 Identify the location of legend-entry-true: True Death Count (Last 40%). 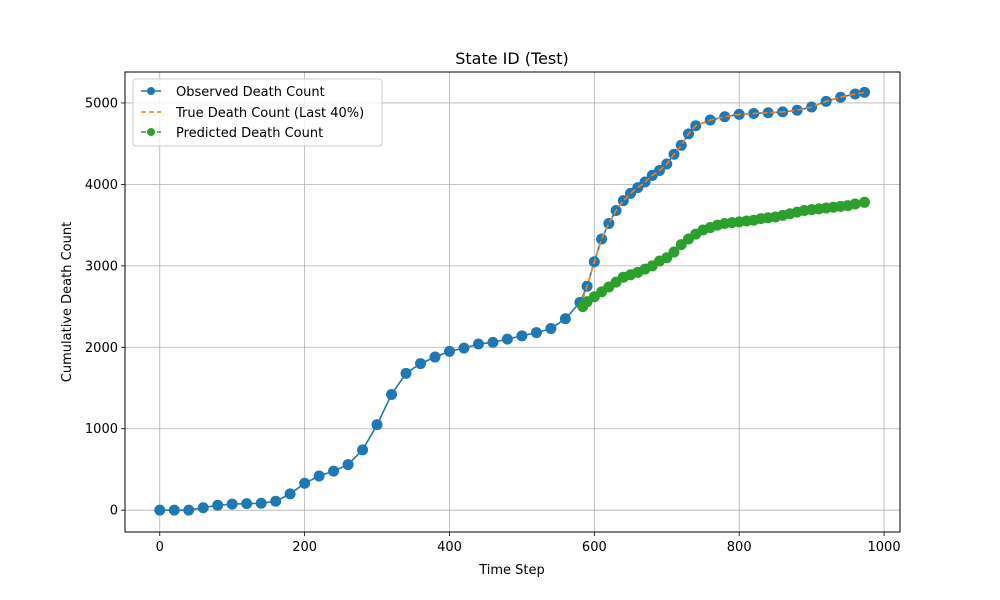
(252, 113).